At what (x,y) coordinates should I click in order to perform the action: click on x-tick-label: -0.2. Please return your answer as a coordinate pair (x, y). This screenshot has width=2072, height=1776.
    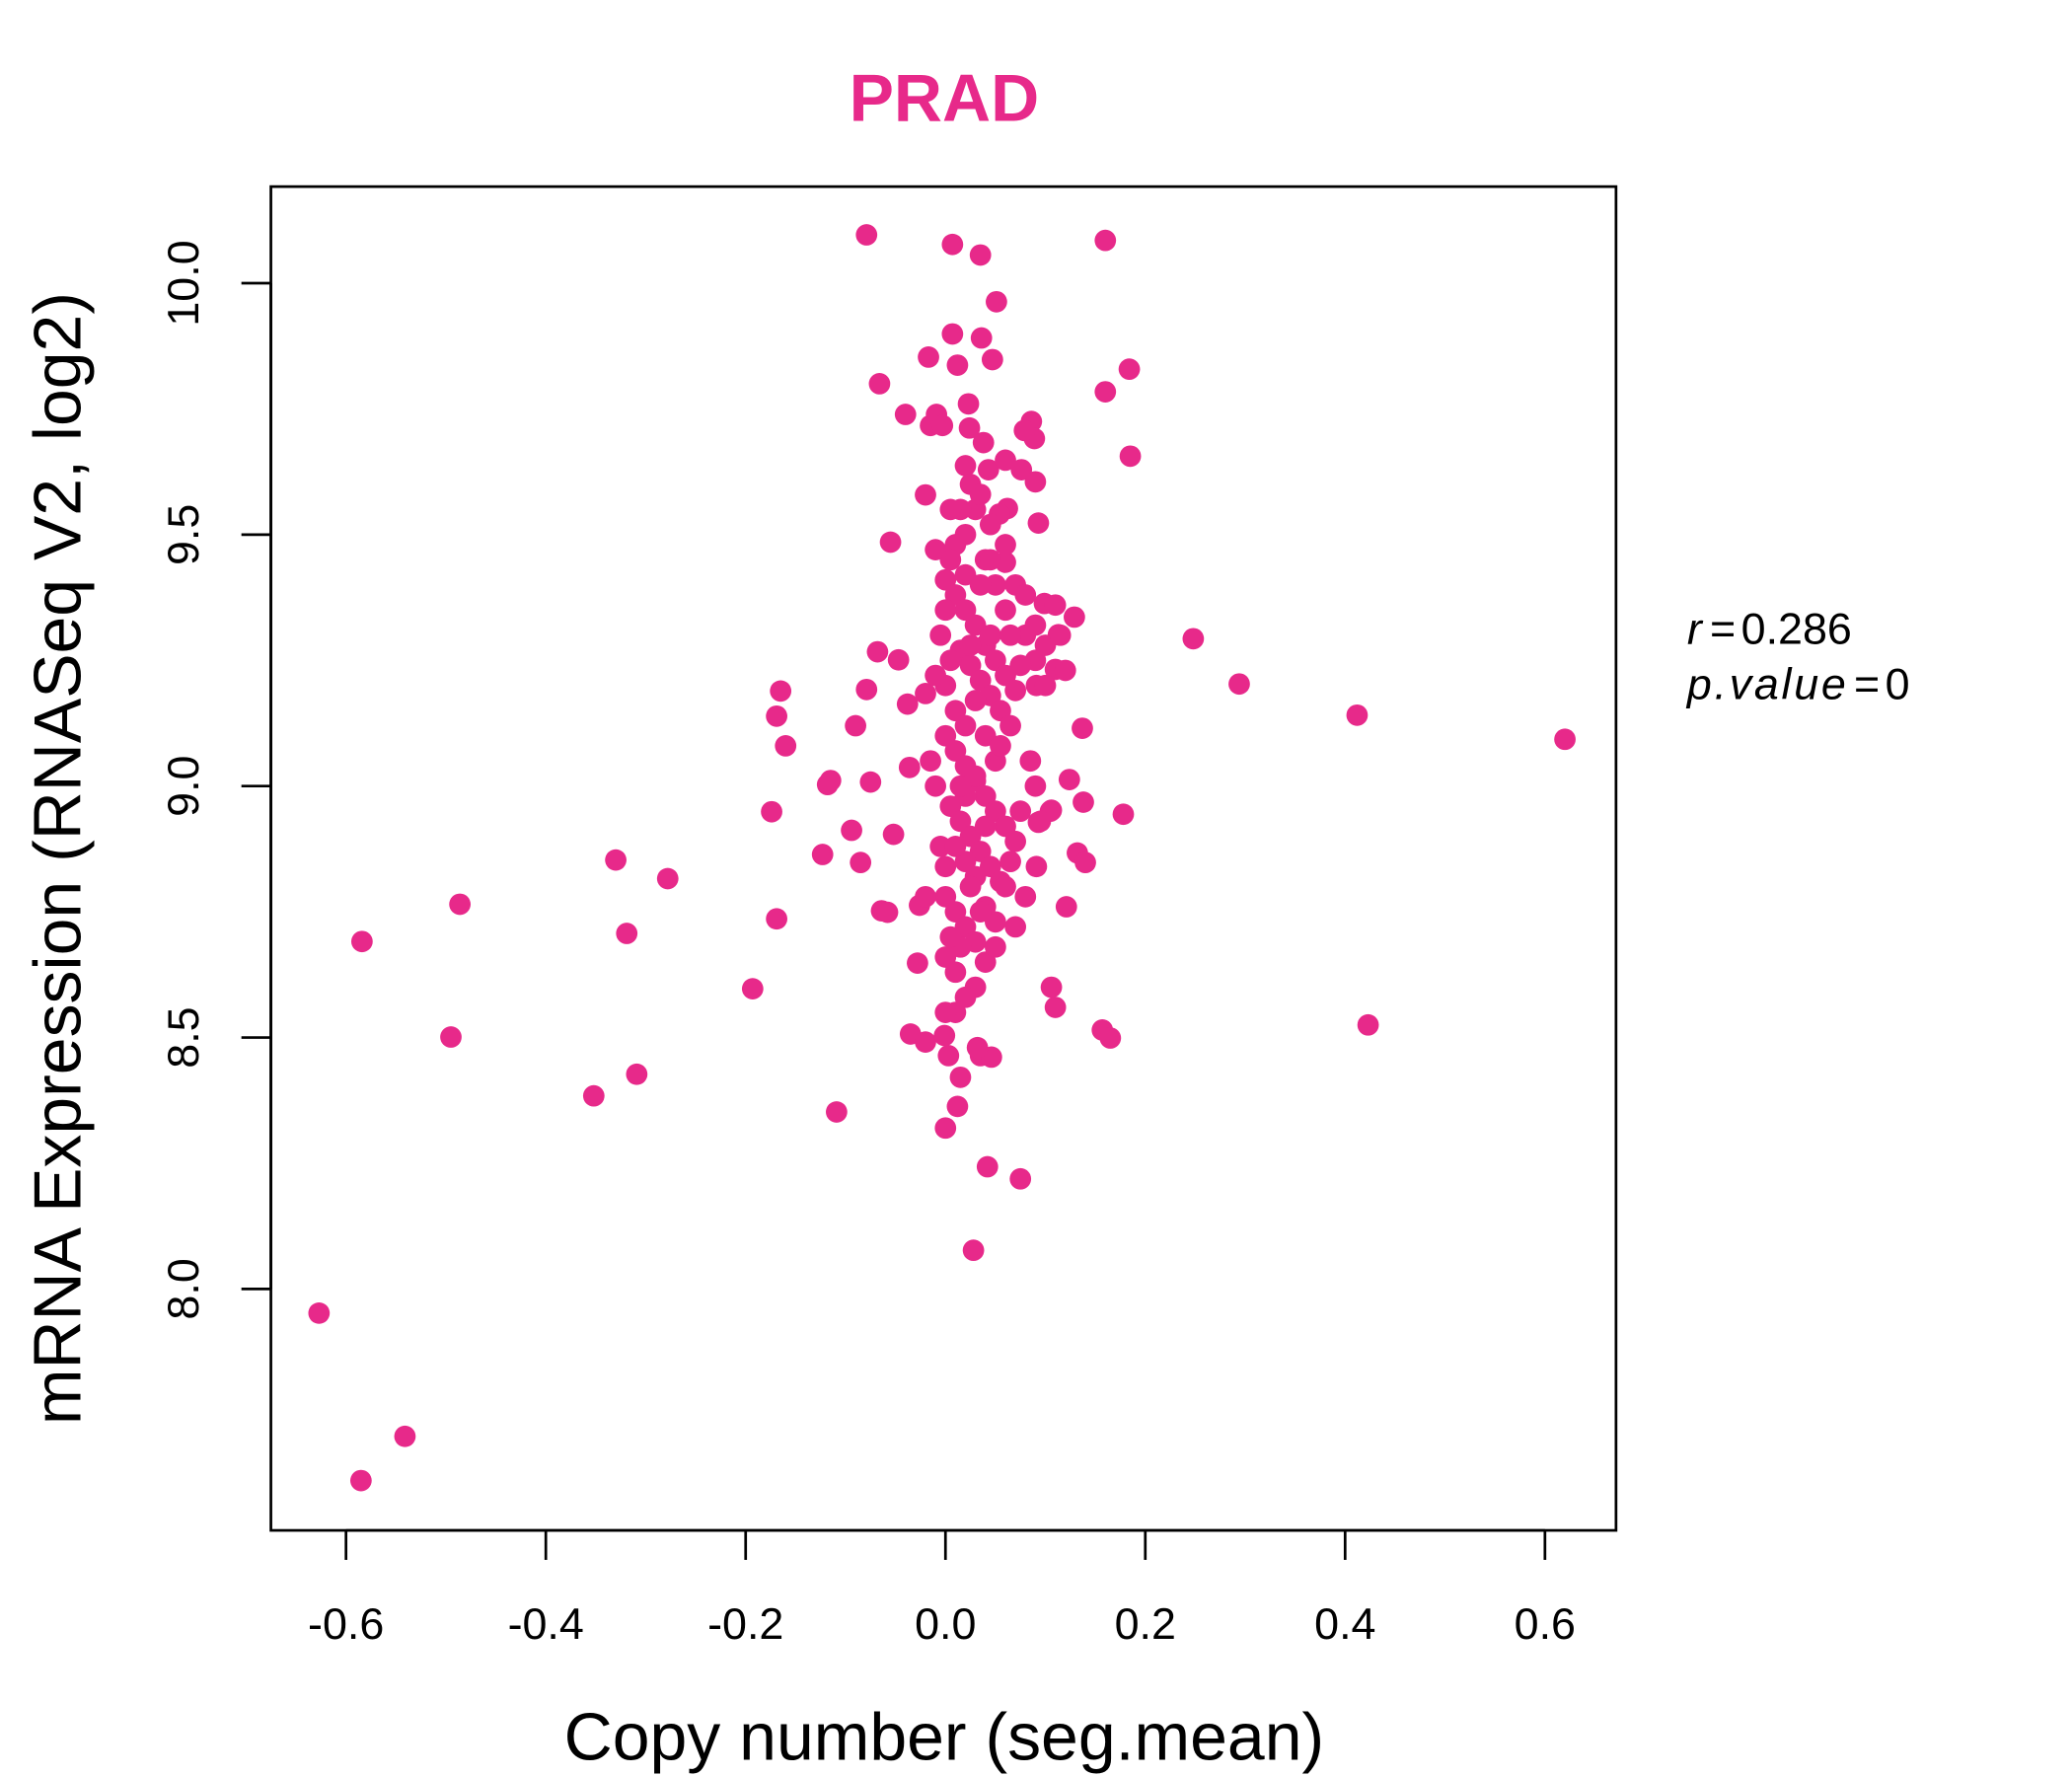
    Looking at the image, I should click on (745, 1624).